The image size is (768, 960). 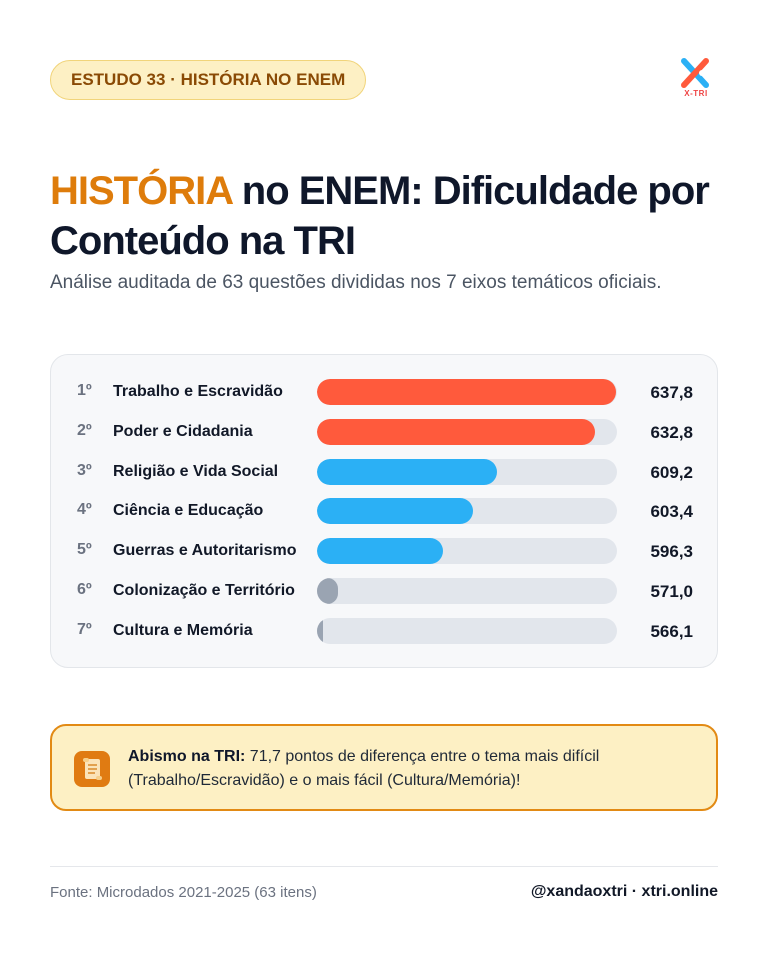 I want to click on title-highlight: HISTÓRIA, so click(x=141, y=191).